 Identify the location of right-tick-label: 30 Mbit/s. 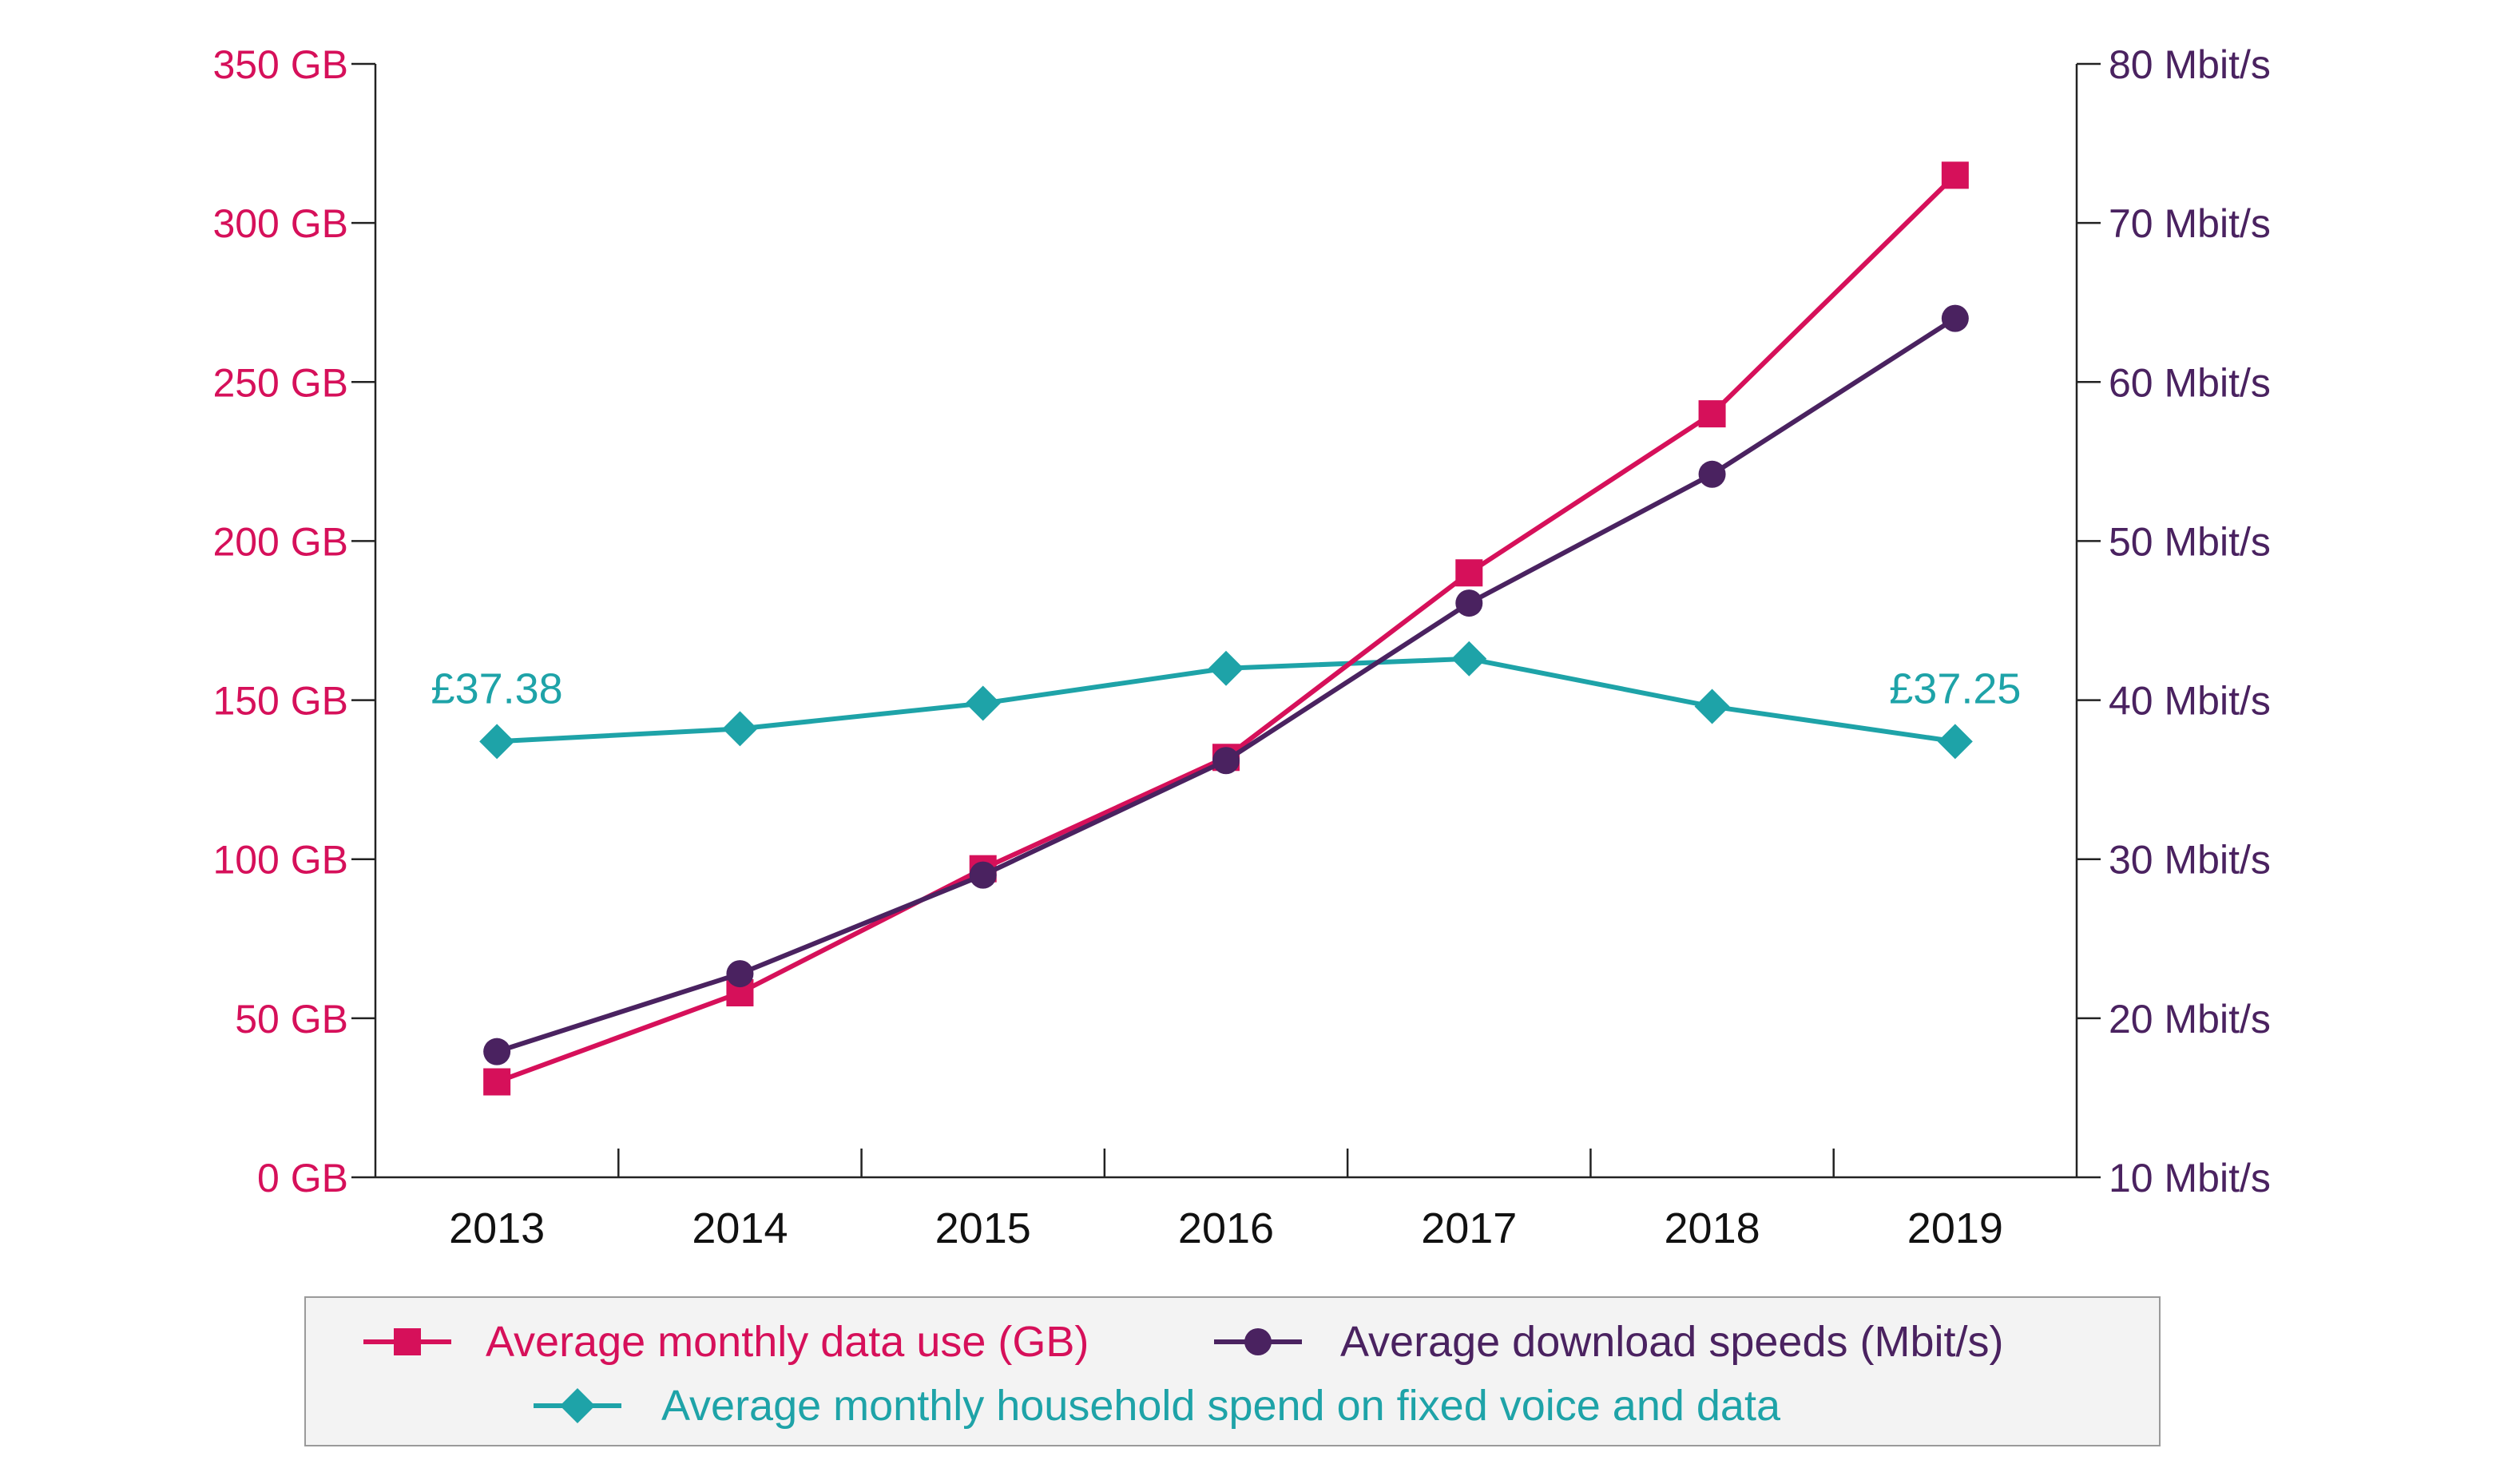
(2190, 860).